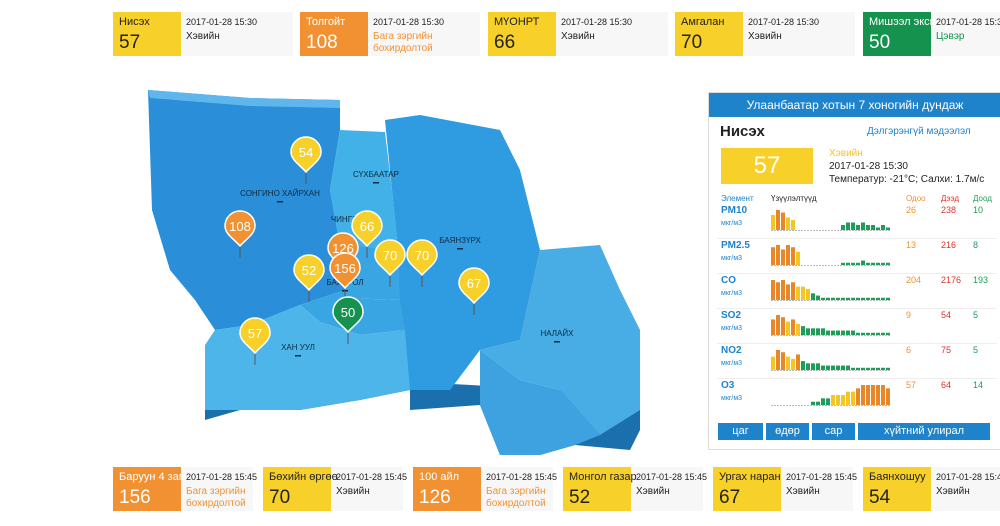 The width and height of the screenshot is (1000, 526). Describe the element at coordinates (950, 198) in the screenshot. I see `column-header: Дээд` at that location.